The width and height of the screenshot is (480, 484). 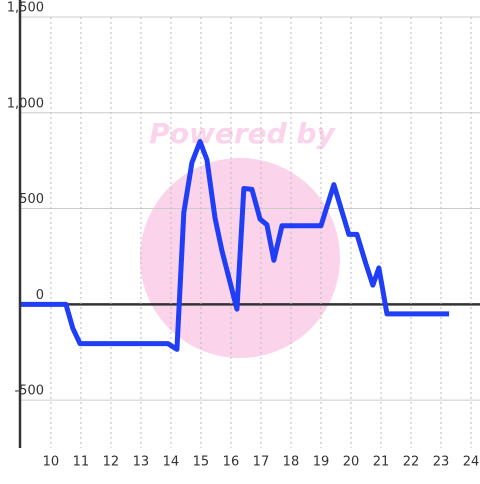 I want to click on x-tick-label: 17, so click(x=261, y=462).